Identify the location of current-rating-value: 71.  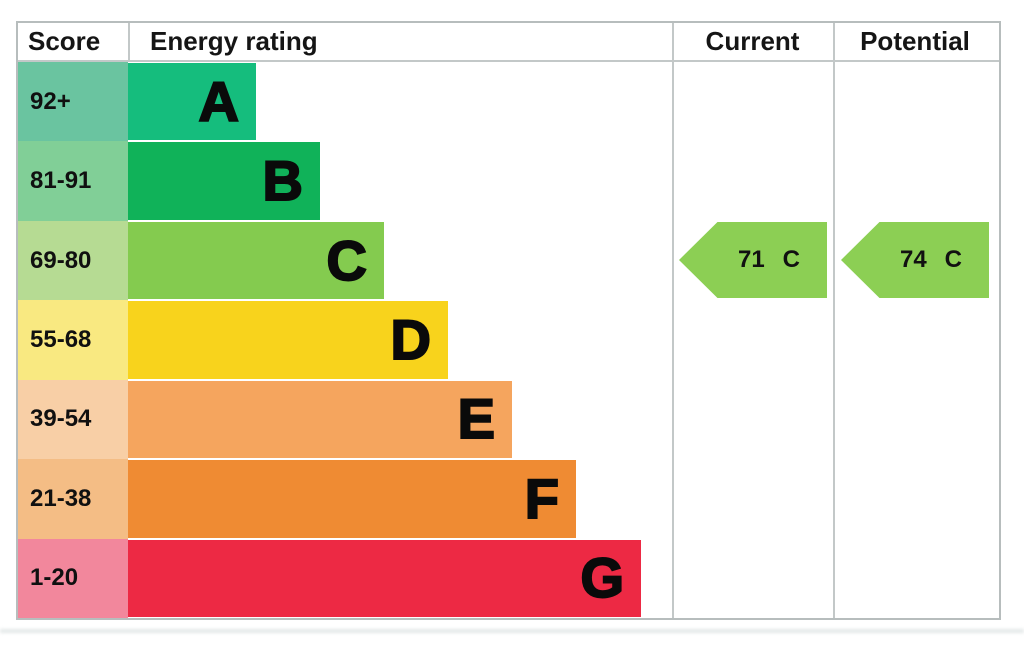
(751, 259).